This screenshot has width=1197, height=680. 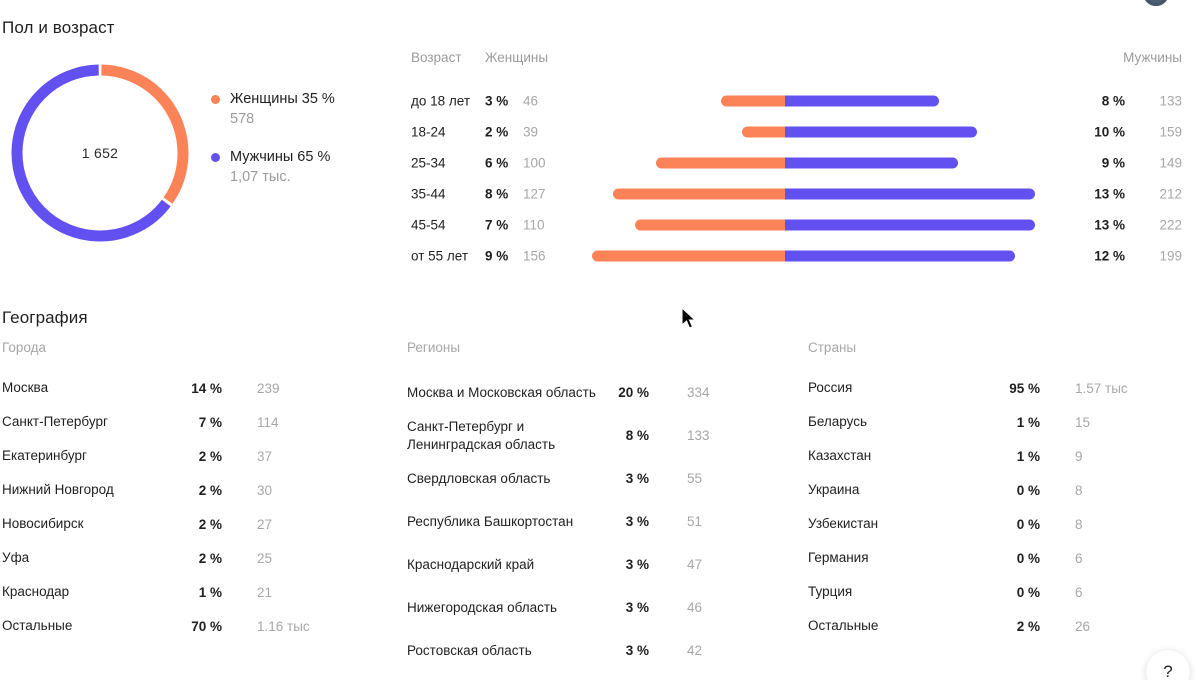 I want to click on table-row: Уфа 2 % 25, so click(x=198, y=558).